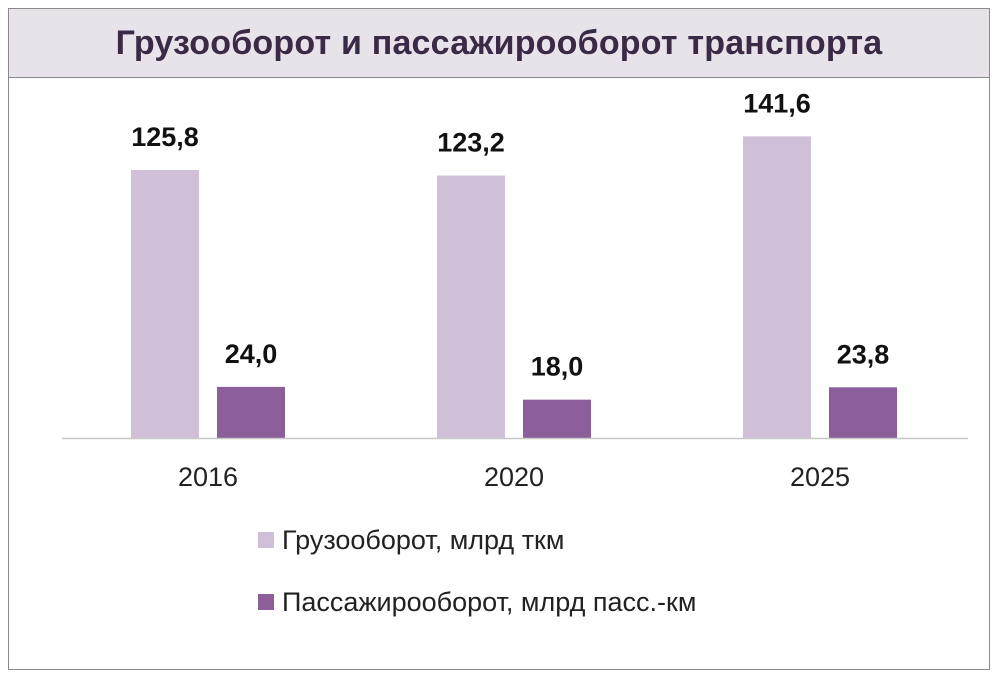  What do you see at coordinates (820, 477) in the screenshot?
I see `x-tick-label-2025: 2025` at bounding box center [820, 477].